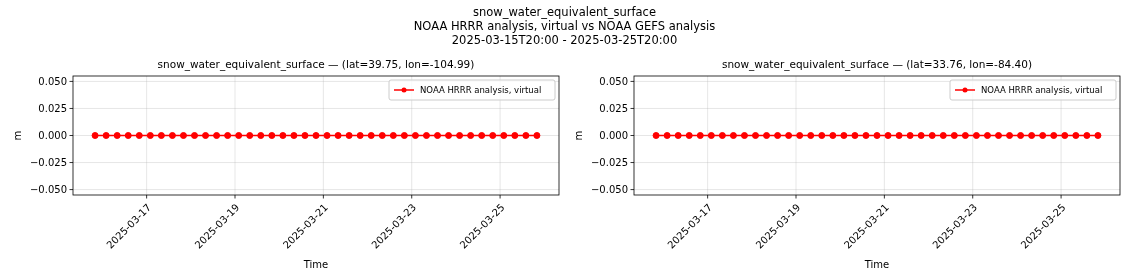  I want to click on chart-title: snow_water_equivalent_surface — (lat=33.76, lon=-84.40), so click(877, 64).